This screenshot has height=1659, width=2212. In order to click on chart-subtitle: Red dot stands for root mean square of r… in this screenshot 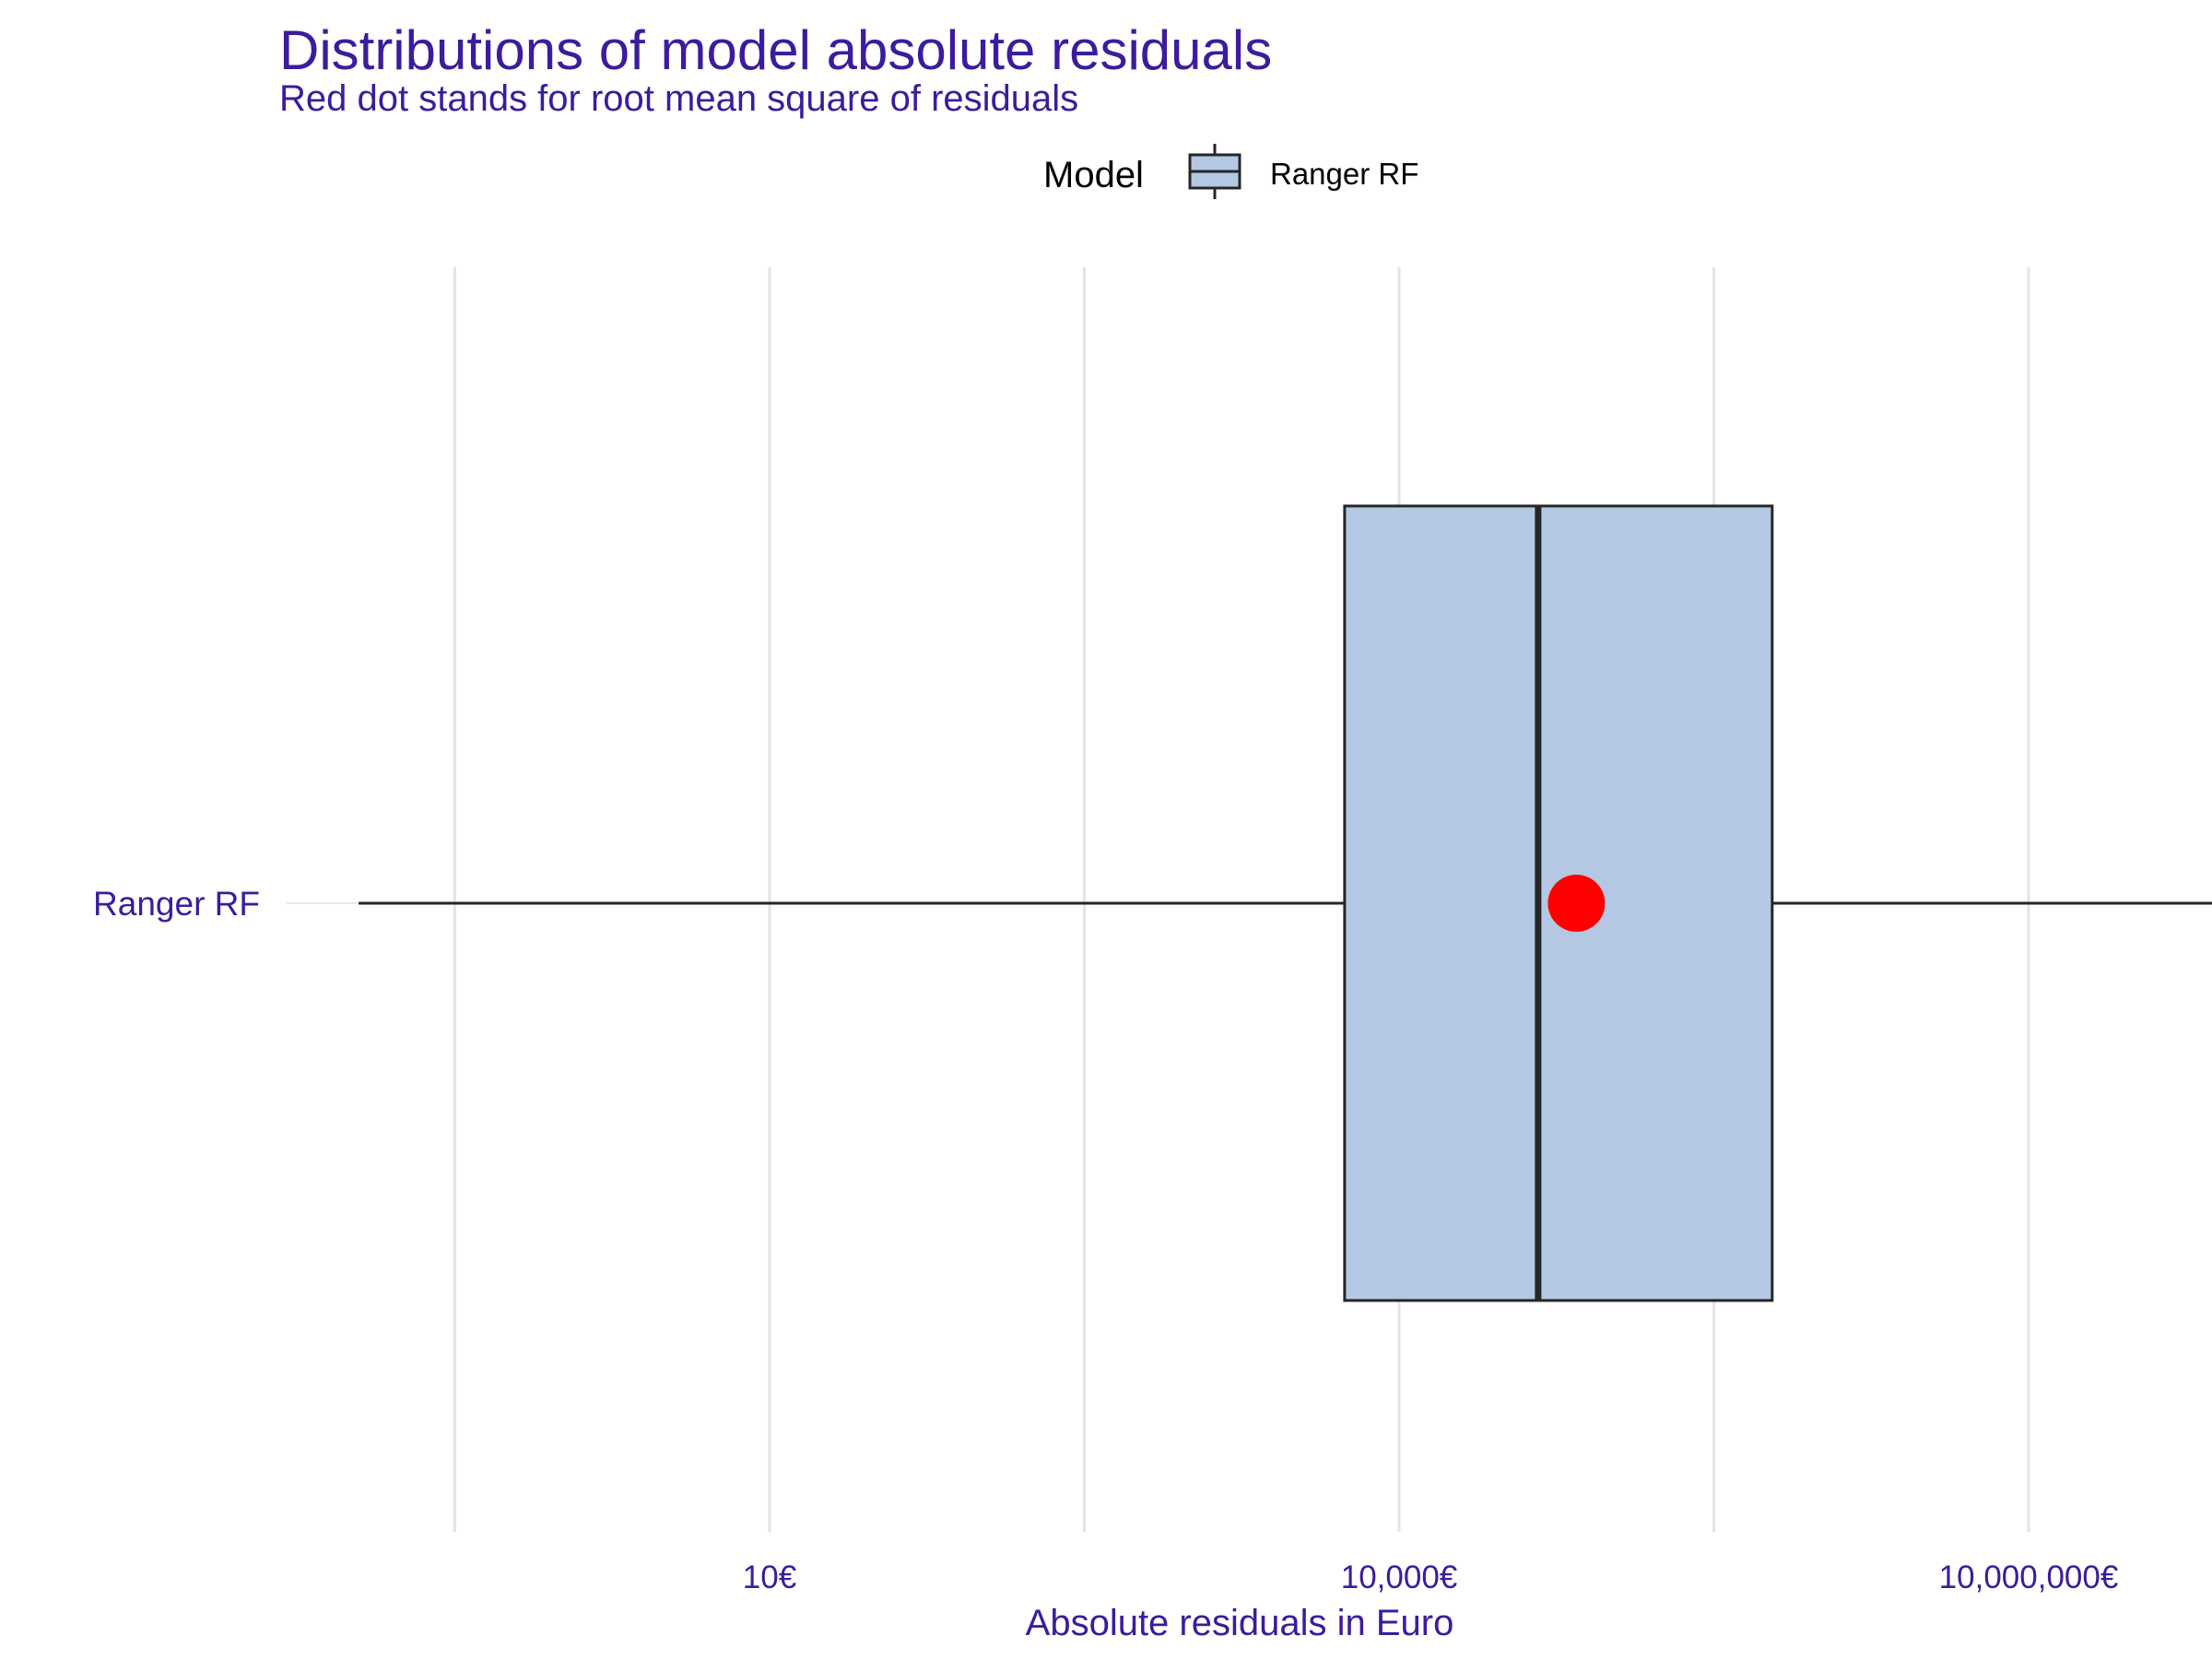, I will do `click(678, 98)`.